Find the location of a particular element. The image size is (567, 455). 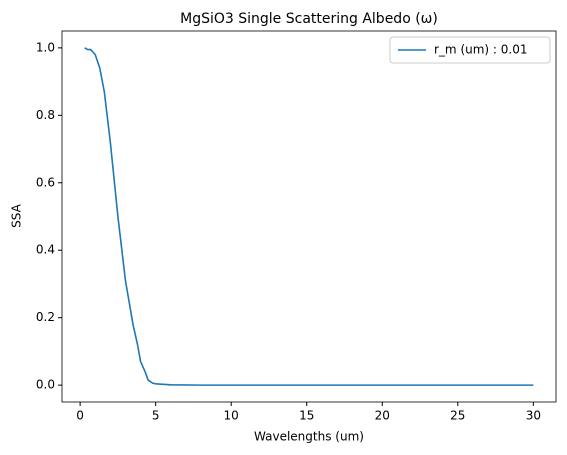

y-tick-label: 0.4 is located at coordinates (45, 250).